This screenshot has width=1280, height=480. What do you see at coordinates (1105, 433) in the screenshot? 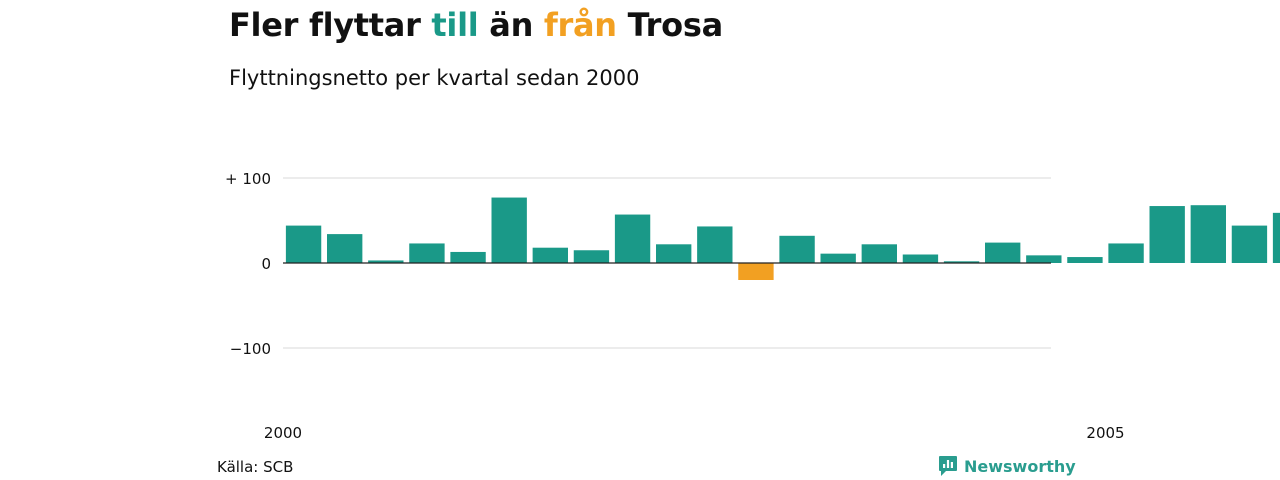
I see `x-tick-label: 2005` at bounding box center [1105, 433].